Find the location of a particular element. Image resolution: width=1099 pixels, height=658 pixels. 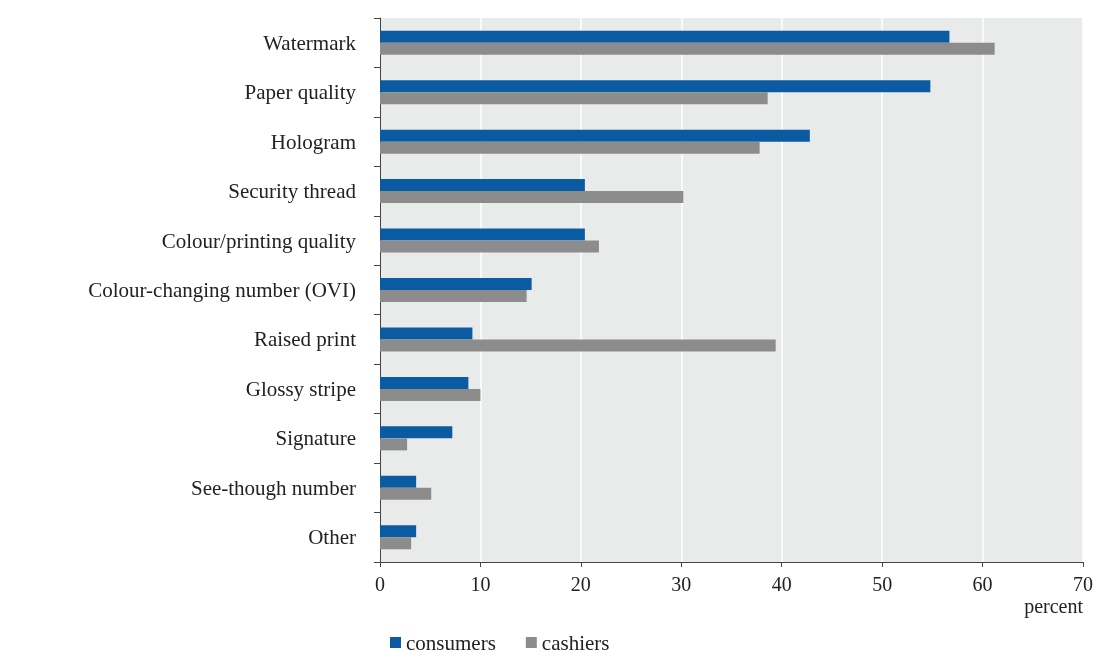

y-tick-label: Raised print is located at coordinates (305, 339).